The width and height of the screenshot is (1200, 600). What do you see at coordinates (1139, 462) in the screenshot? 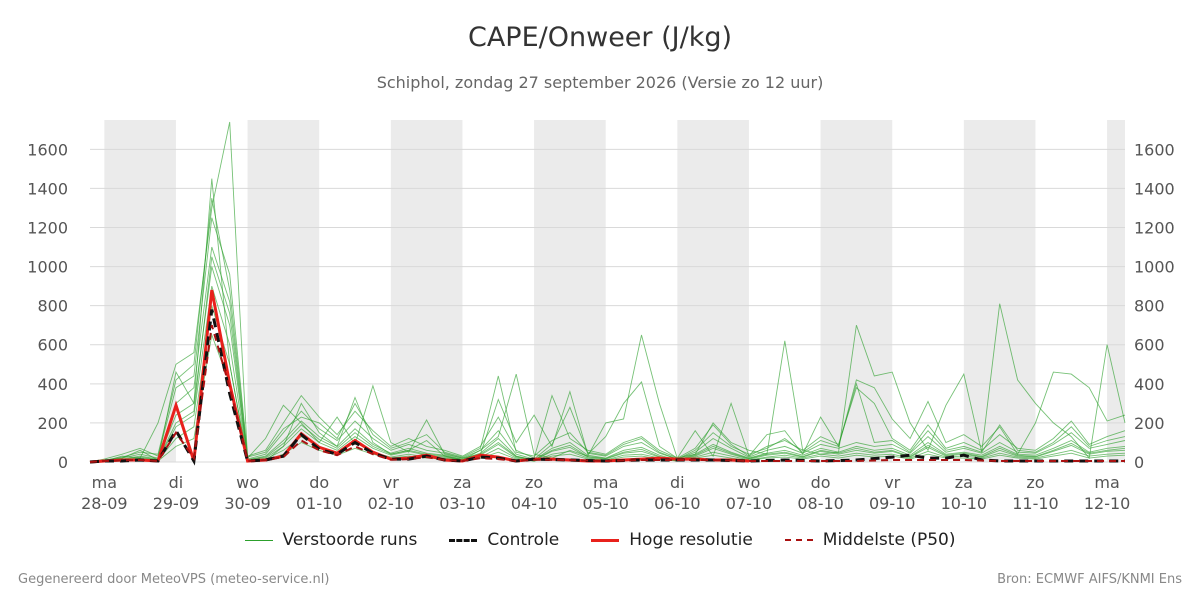
I see `y-tick-right-0: 0` at bounding box center [1139, 462].